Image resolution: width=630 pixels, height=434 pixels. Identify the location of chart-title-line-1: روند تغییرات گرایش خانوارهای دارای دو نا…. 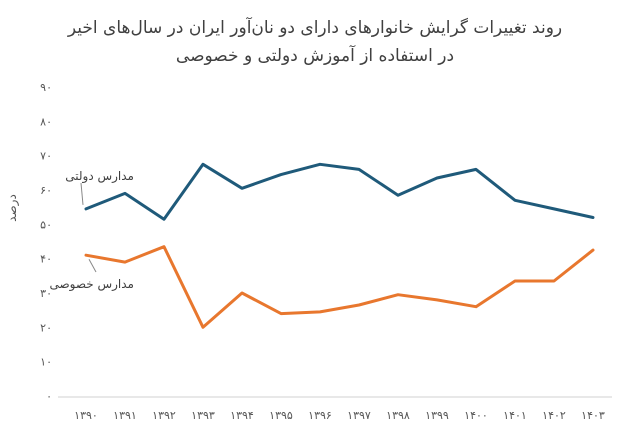
(315, 28).